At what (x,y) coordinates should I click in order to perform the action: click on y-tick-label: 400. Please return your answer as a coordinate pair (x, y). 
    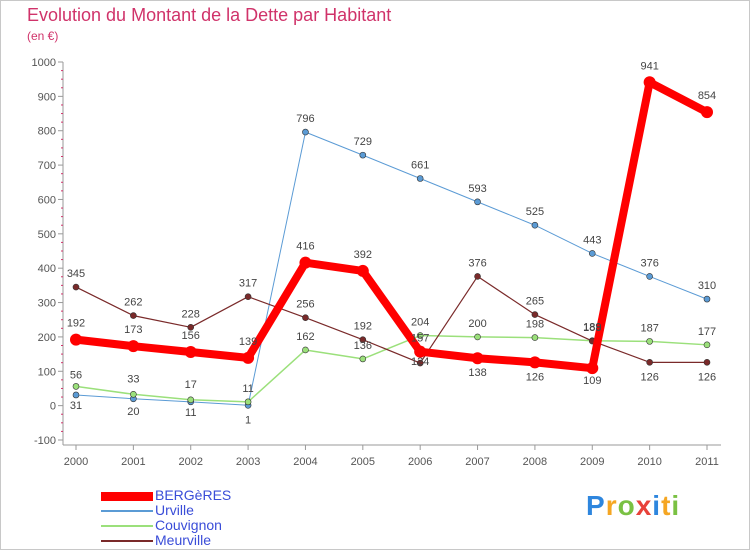
    Looking at the image, I should click on (47, 269).